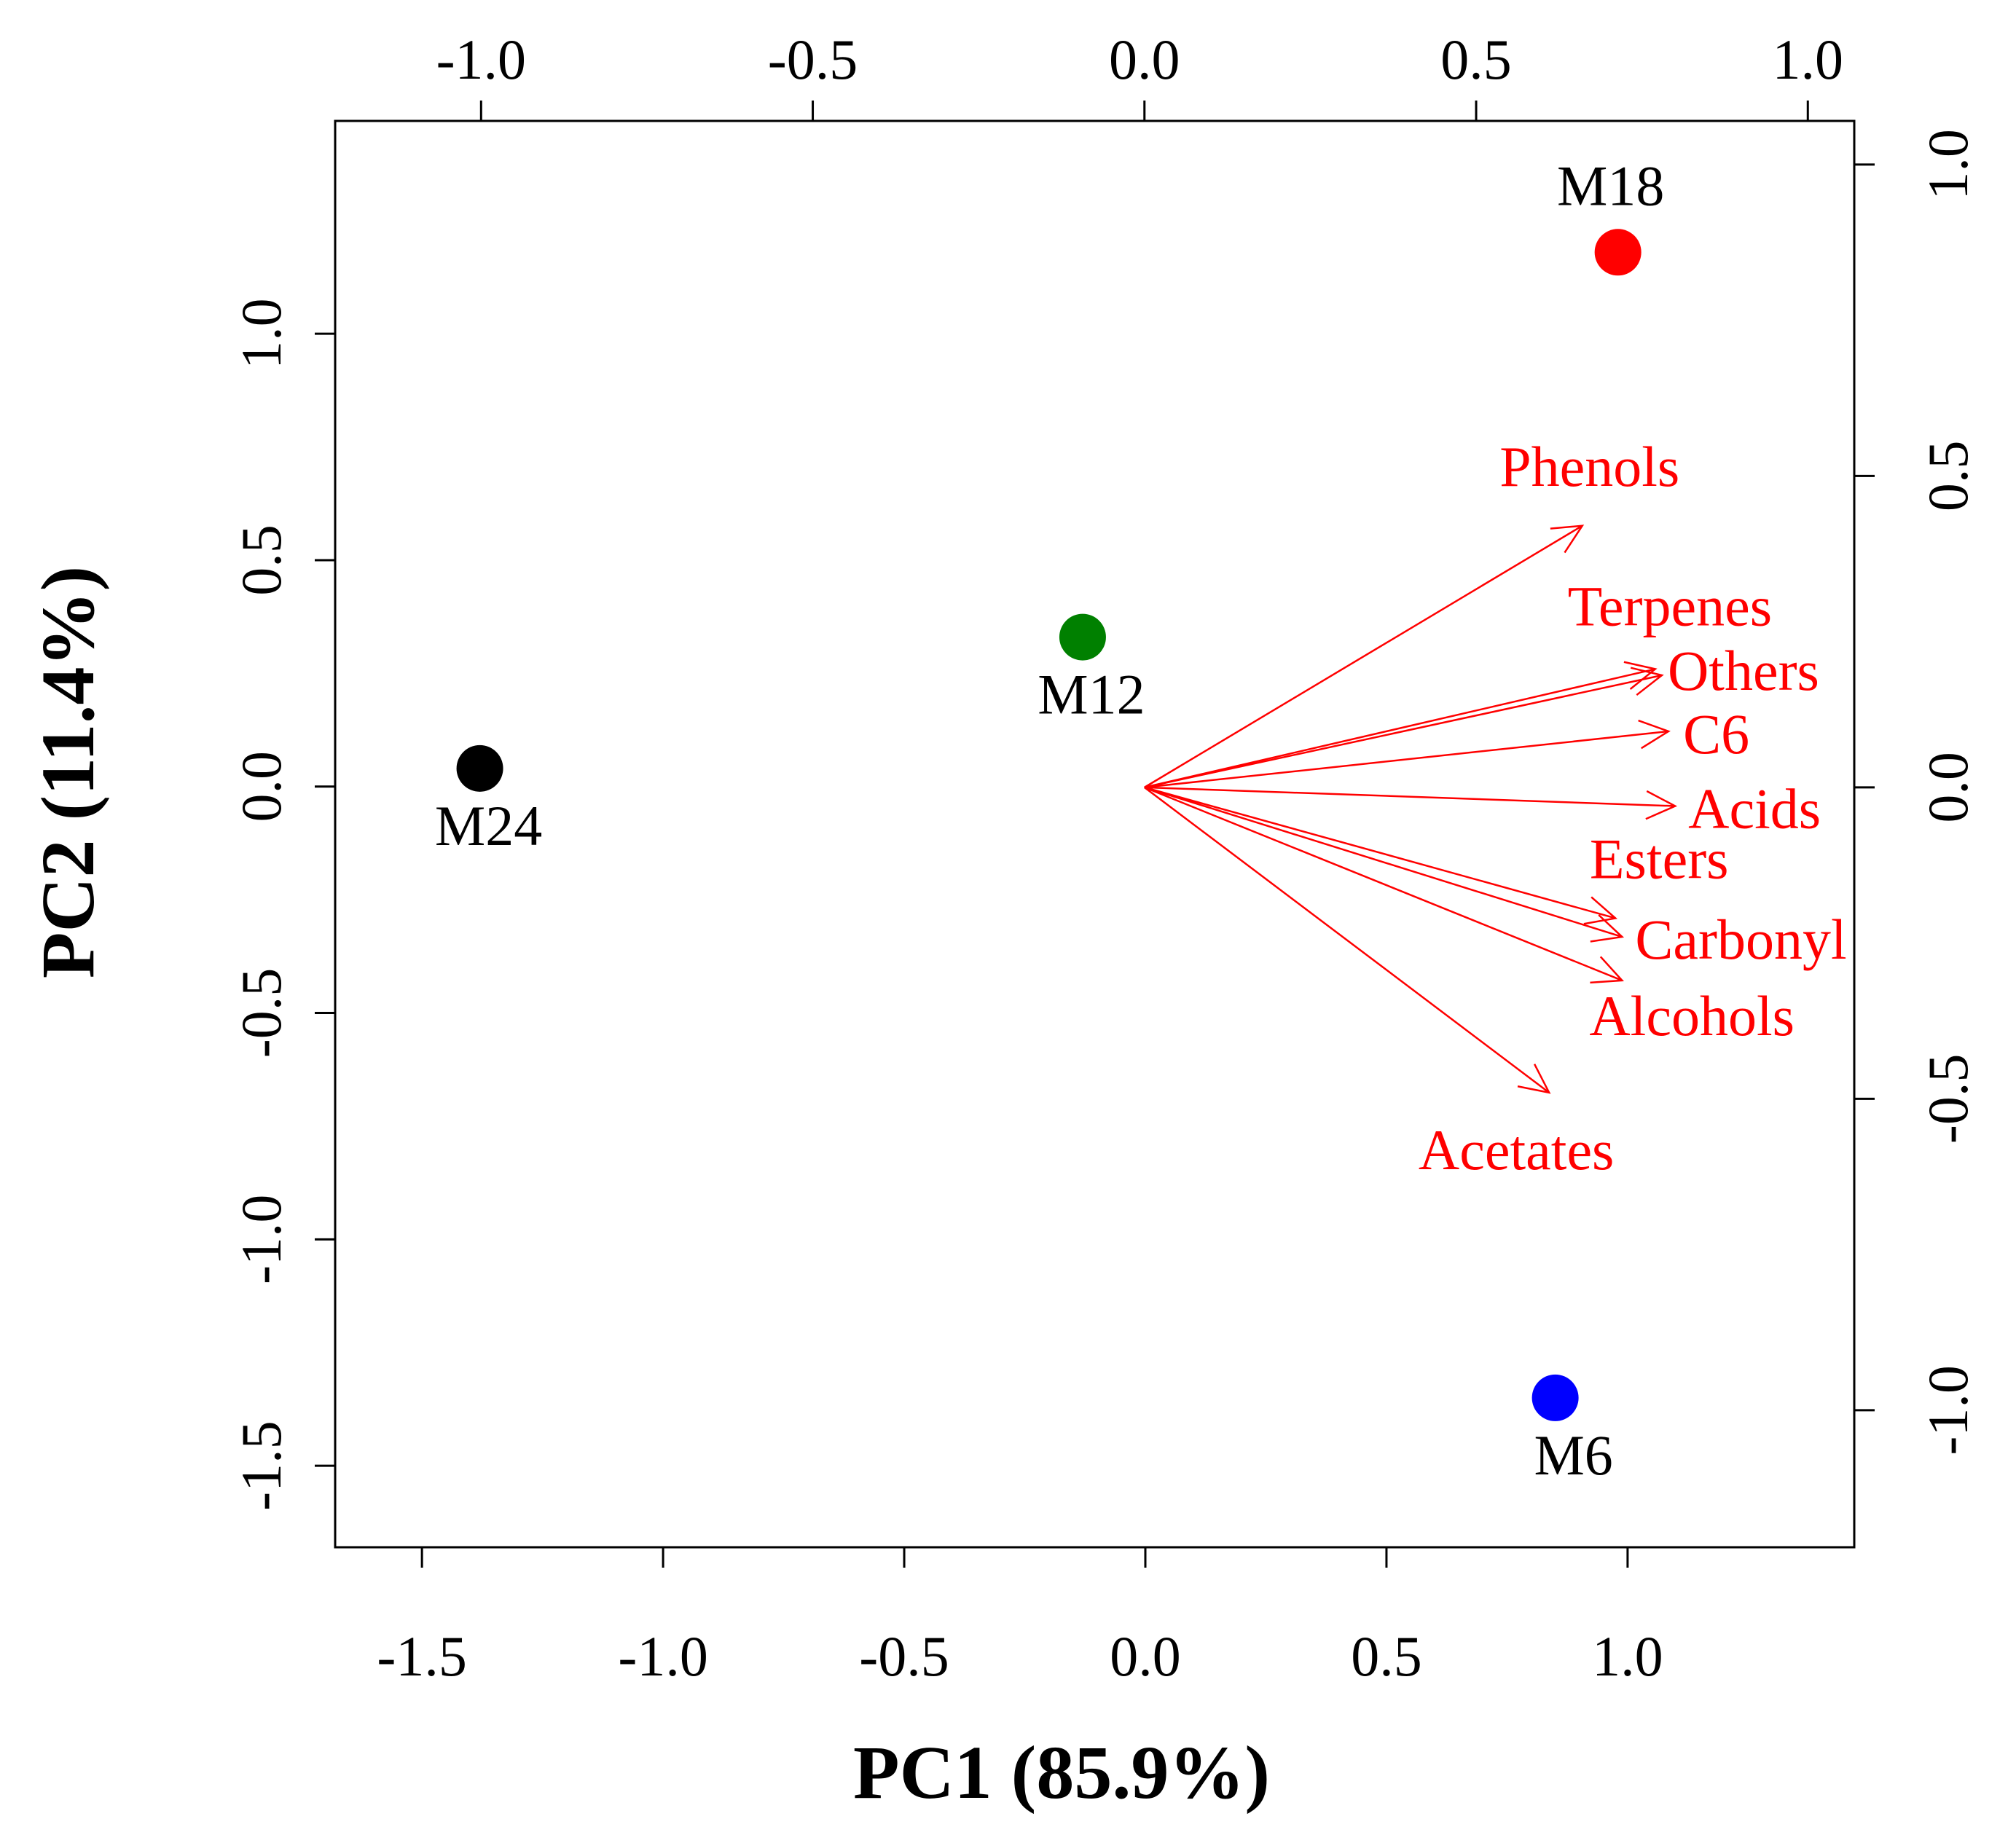 The width and height of the screenshot is (2016, 1835). I want to click on bottom-tick-label: -1.0, so click(662, 1656).